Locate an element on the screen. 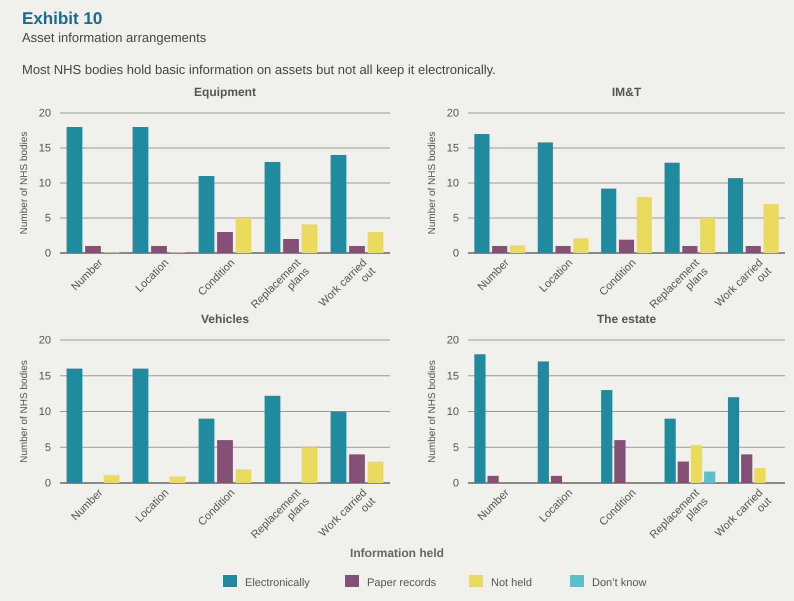  legend-label: Not held is located at coordinates (511, 583).